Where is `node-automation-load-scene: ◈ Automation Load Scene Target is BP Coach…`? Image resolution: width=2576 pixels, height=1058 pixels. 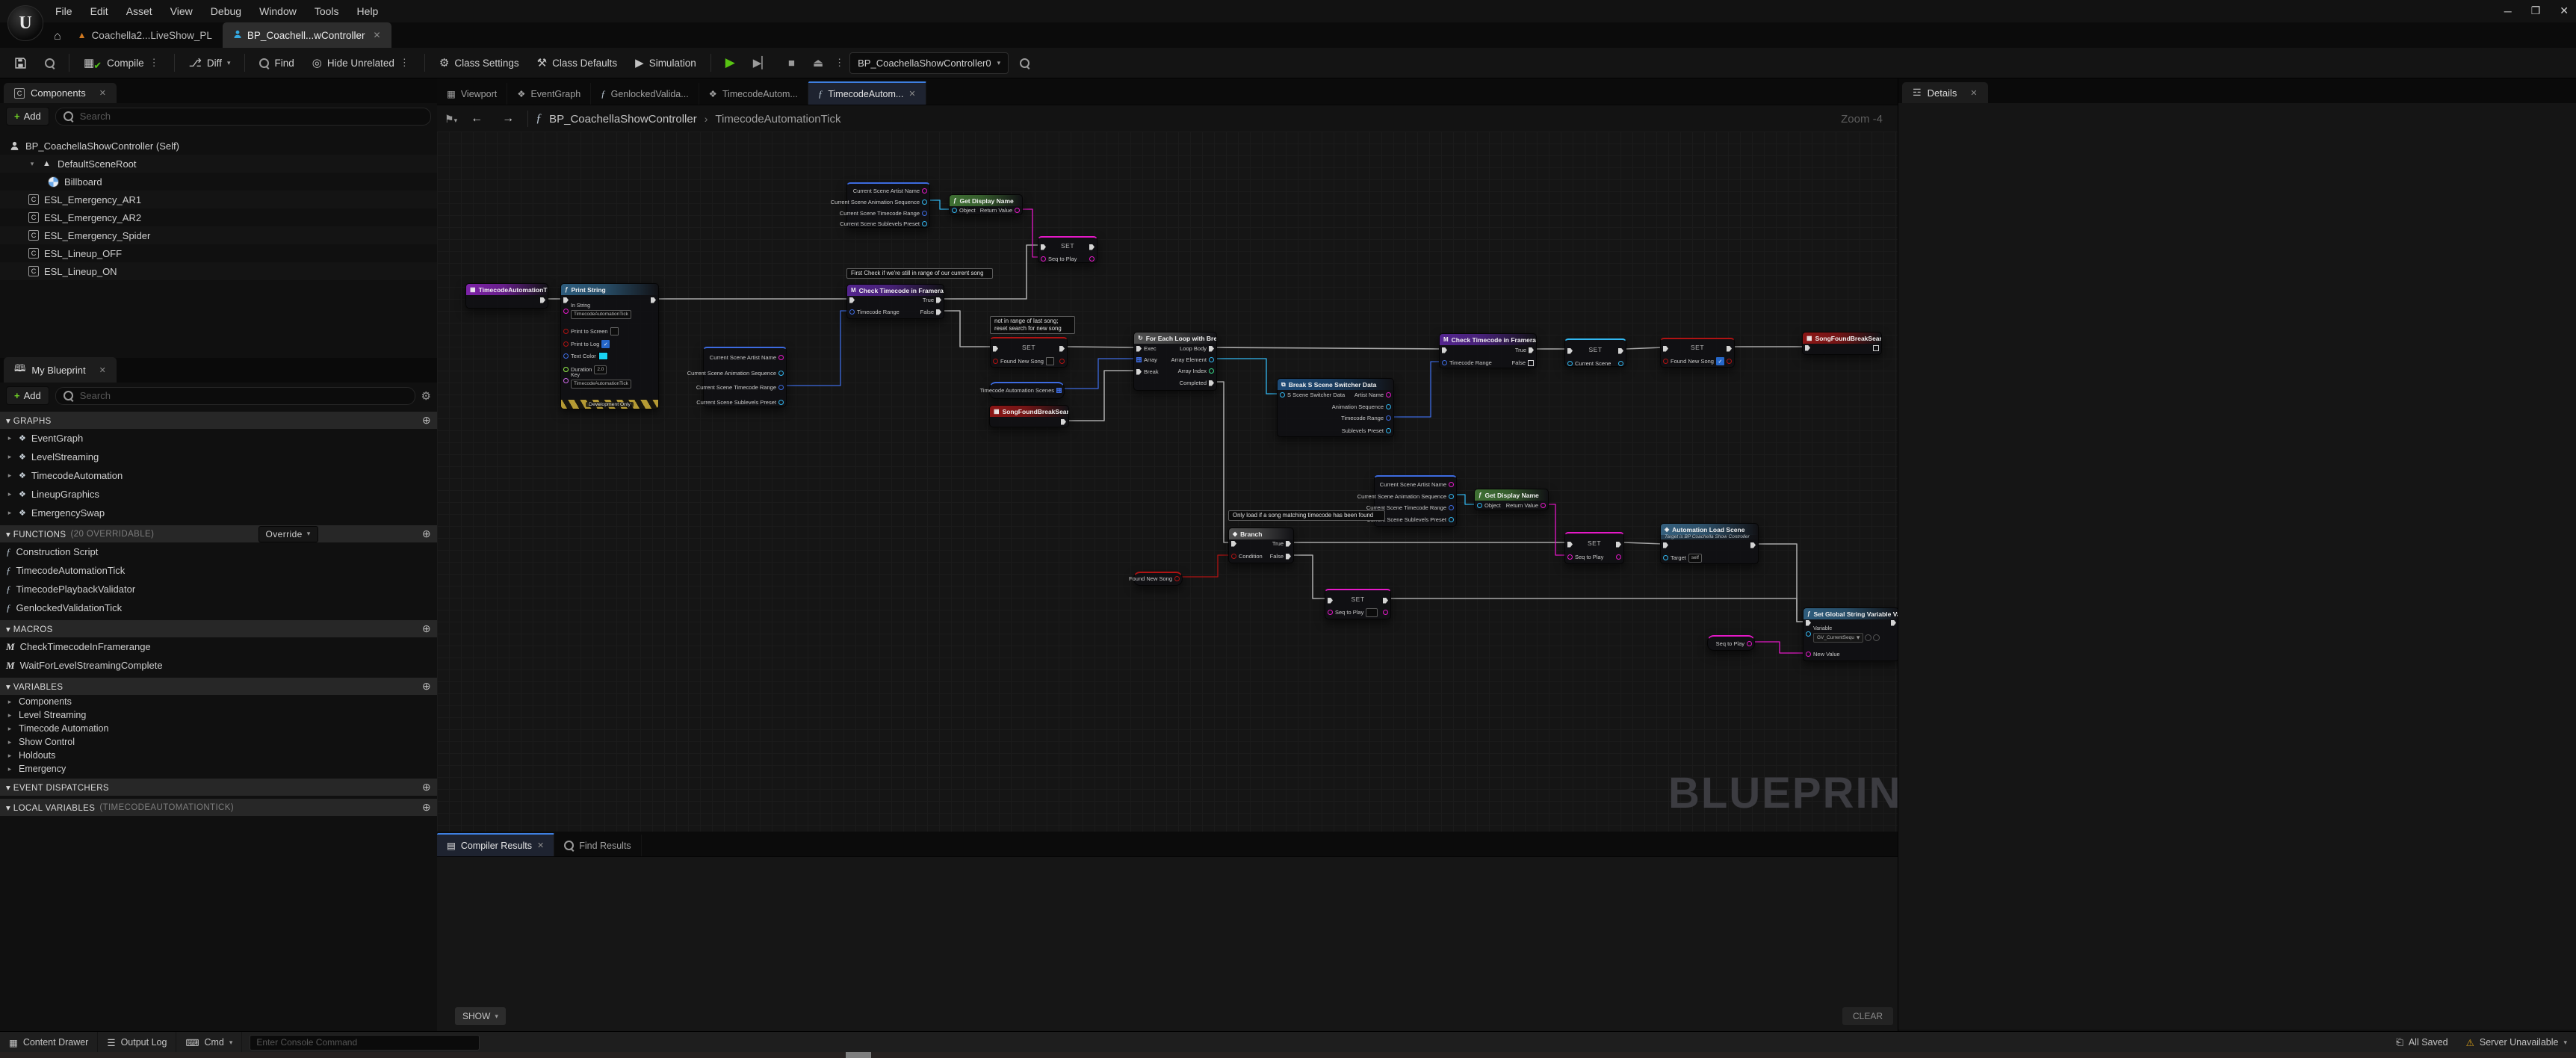
node-automation-load-scene: ◈ Automation Load Scene Target is BP Coach… is located at coordinates (1709, 543).